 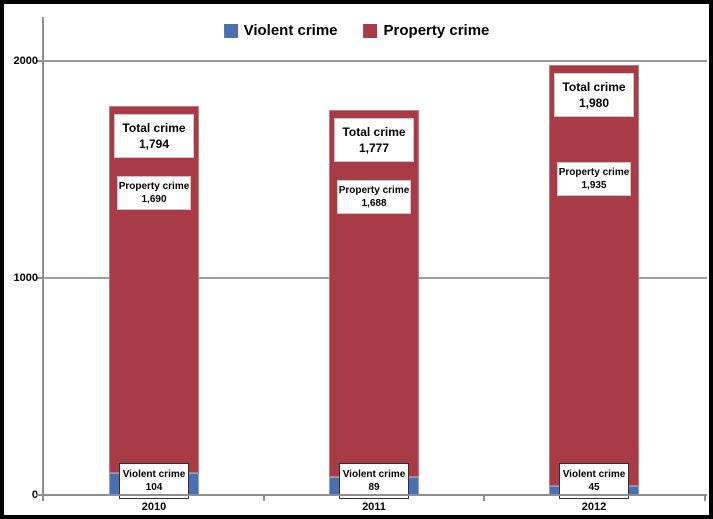 What do you see at coordinates (436, 30) in the screenshot?
I see `legend-label: Property crime` at bounding box center [436, 30].